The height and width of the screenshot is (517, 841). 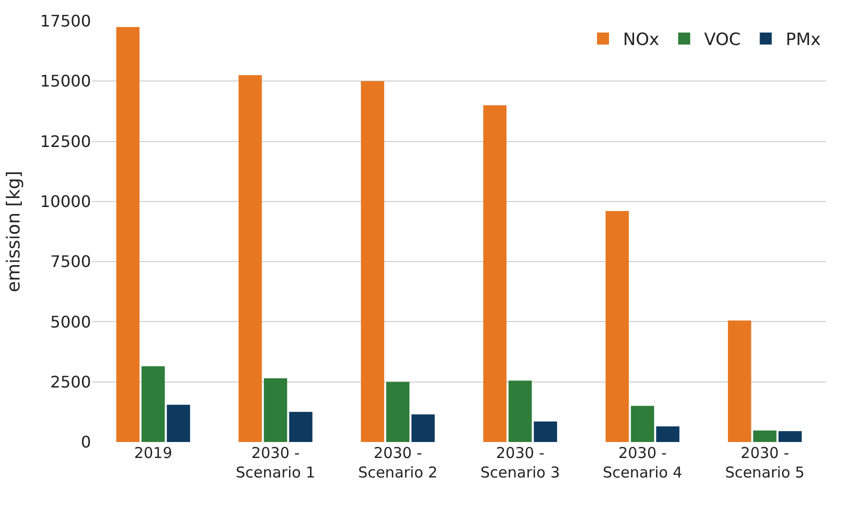 What do you see at coordinates (722, 40) in the screenshot?
I see `legend-label: VOC` at bounding box center [722, 40].